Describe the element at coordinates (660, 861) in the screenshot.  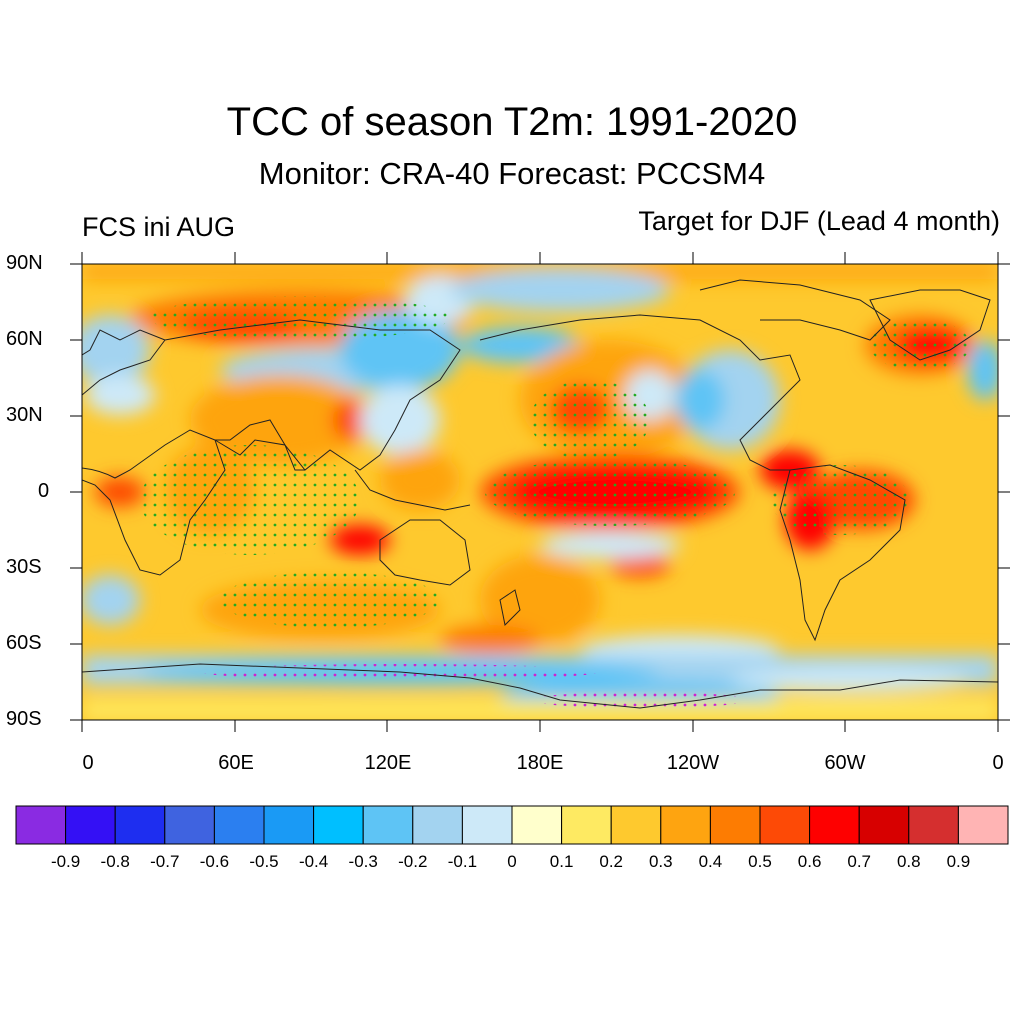
I see `colorbar-label: 0.3` at that location.